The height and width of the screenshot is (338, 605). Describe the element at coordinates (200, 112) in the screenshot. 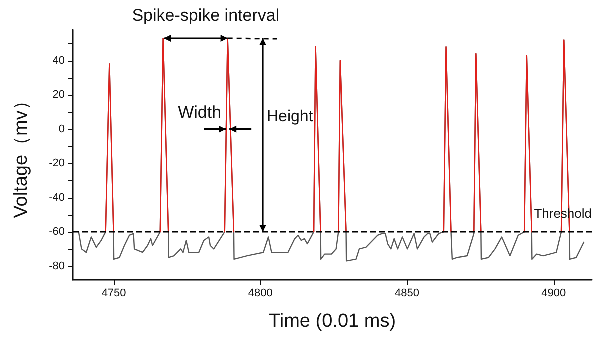

I see `annotation: Width` at that location.